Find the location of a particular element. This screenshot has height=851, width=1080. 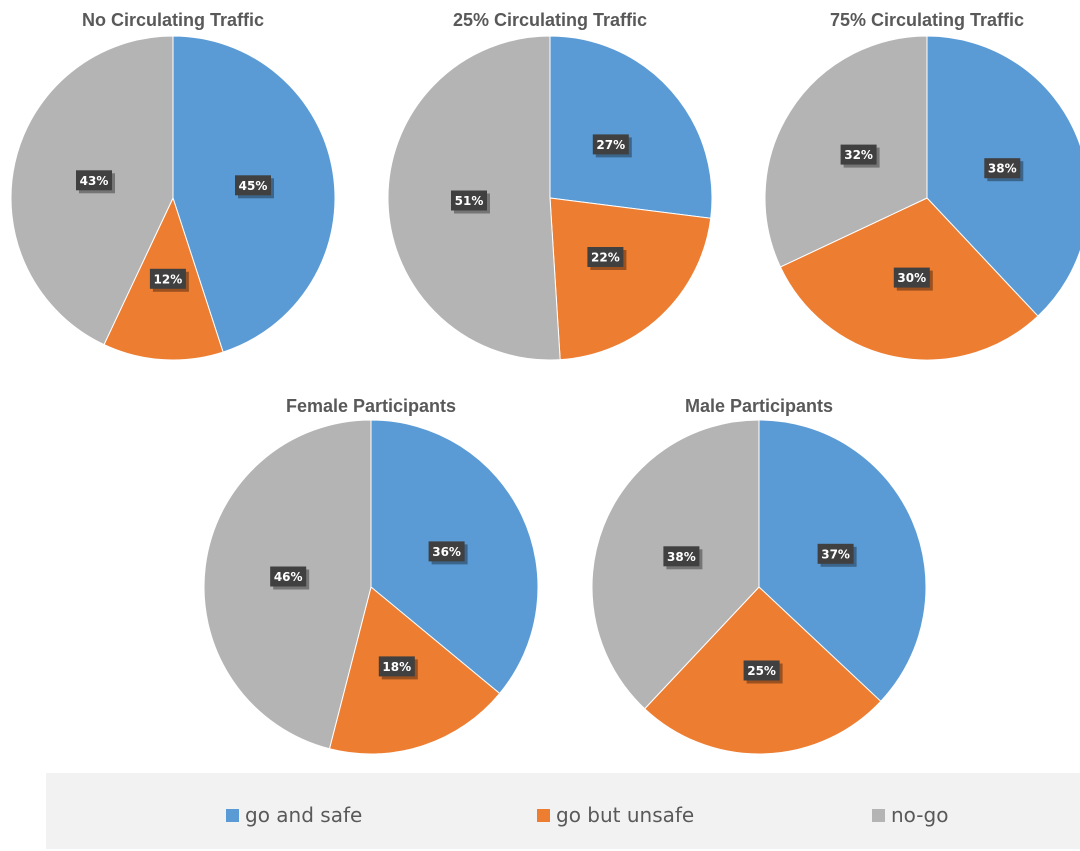

data-label: 37% is located at coordinates (837, 555).